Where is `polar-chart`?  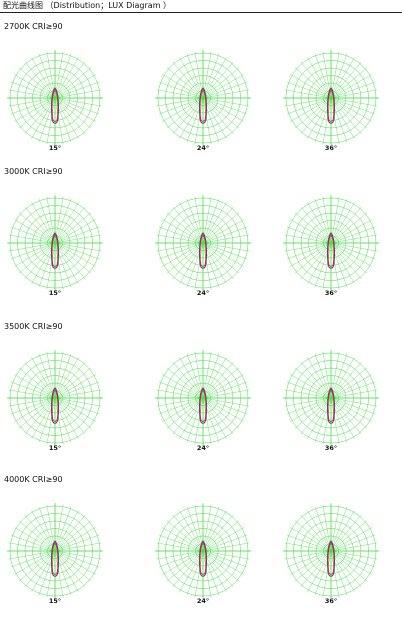 polar-chart is located at coordinates (203, 243).